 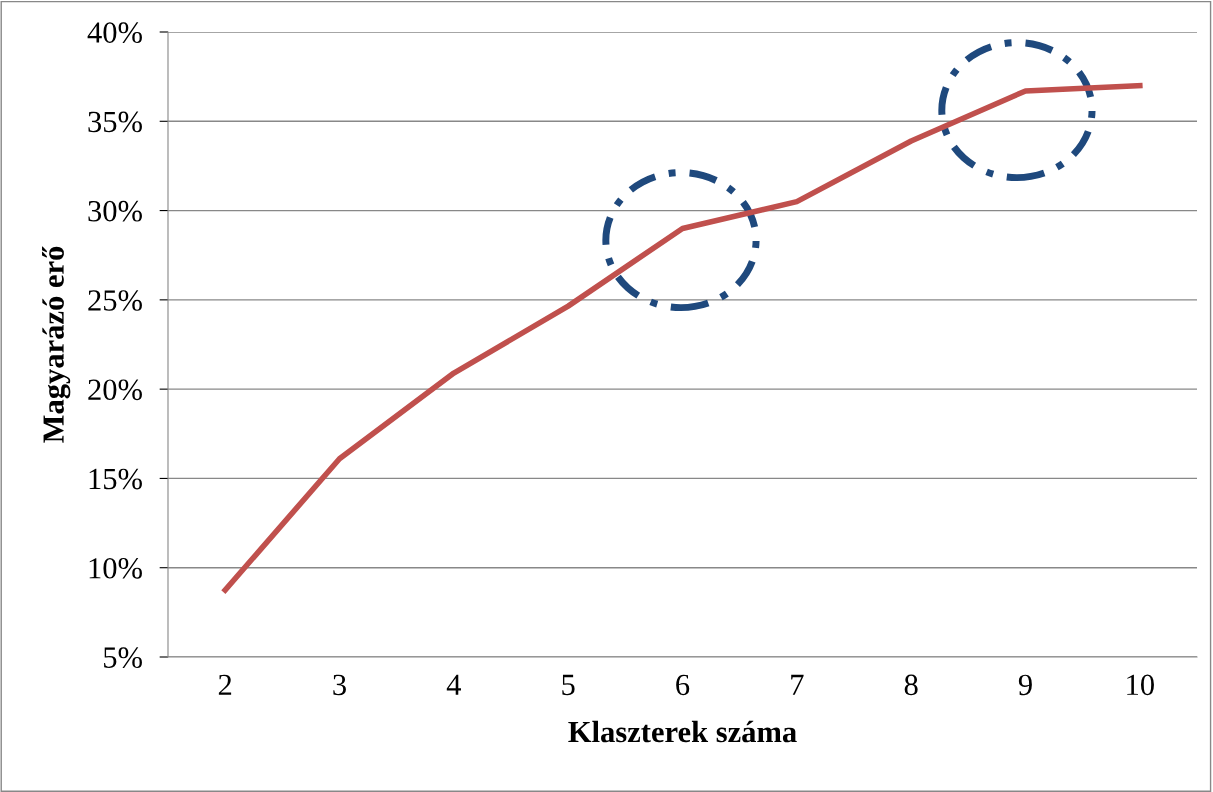 What do you see at coordinates (115, 122) in the screenshot?
I see `y-tick-label: 35%` at bounding box center [115, 122].